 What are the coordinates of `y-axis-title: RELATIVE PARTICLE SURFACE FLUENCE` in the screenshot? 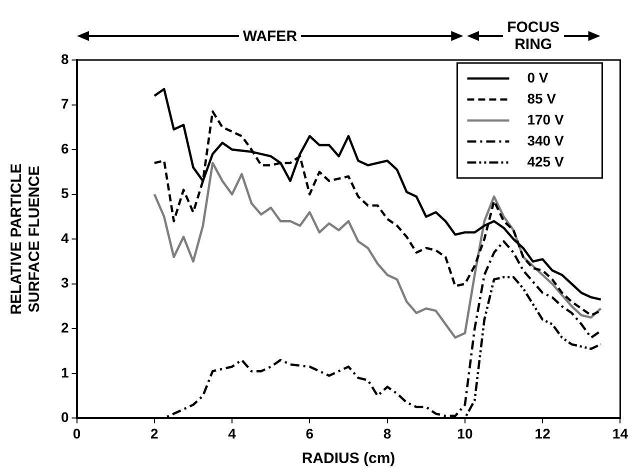 It's located at (26, 239).